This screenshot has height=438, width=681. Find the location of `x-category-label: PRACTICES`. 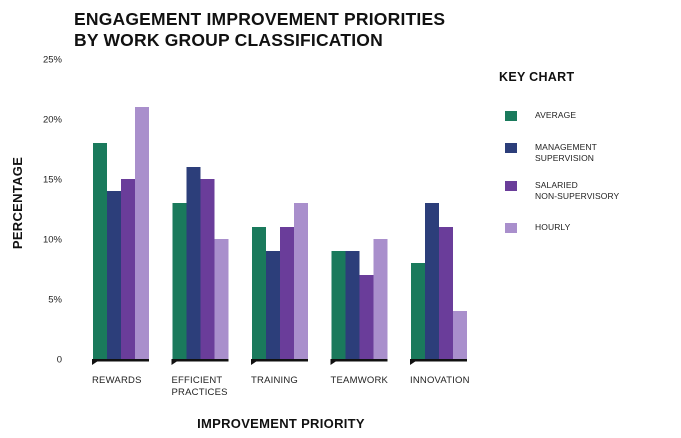

x-category-label: PRACTICES is located at coordinates (200, 392).